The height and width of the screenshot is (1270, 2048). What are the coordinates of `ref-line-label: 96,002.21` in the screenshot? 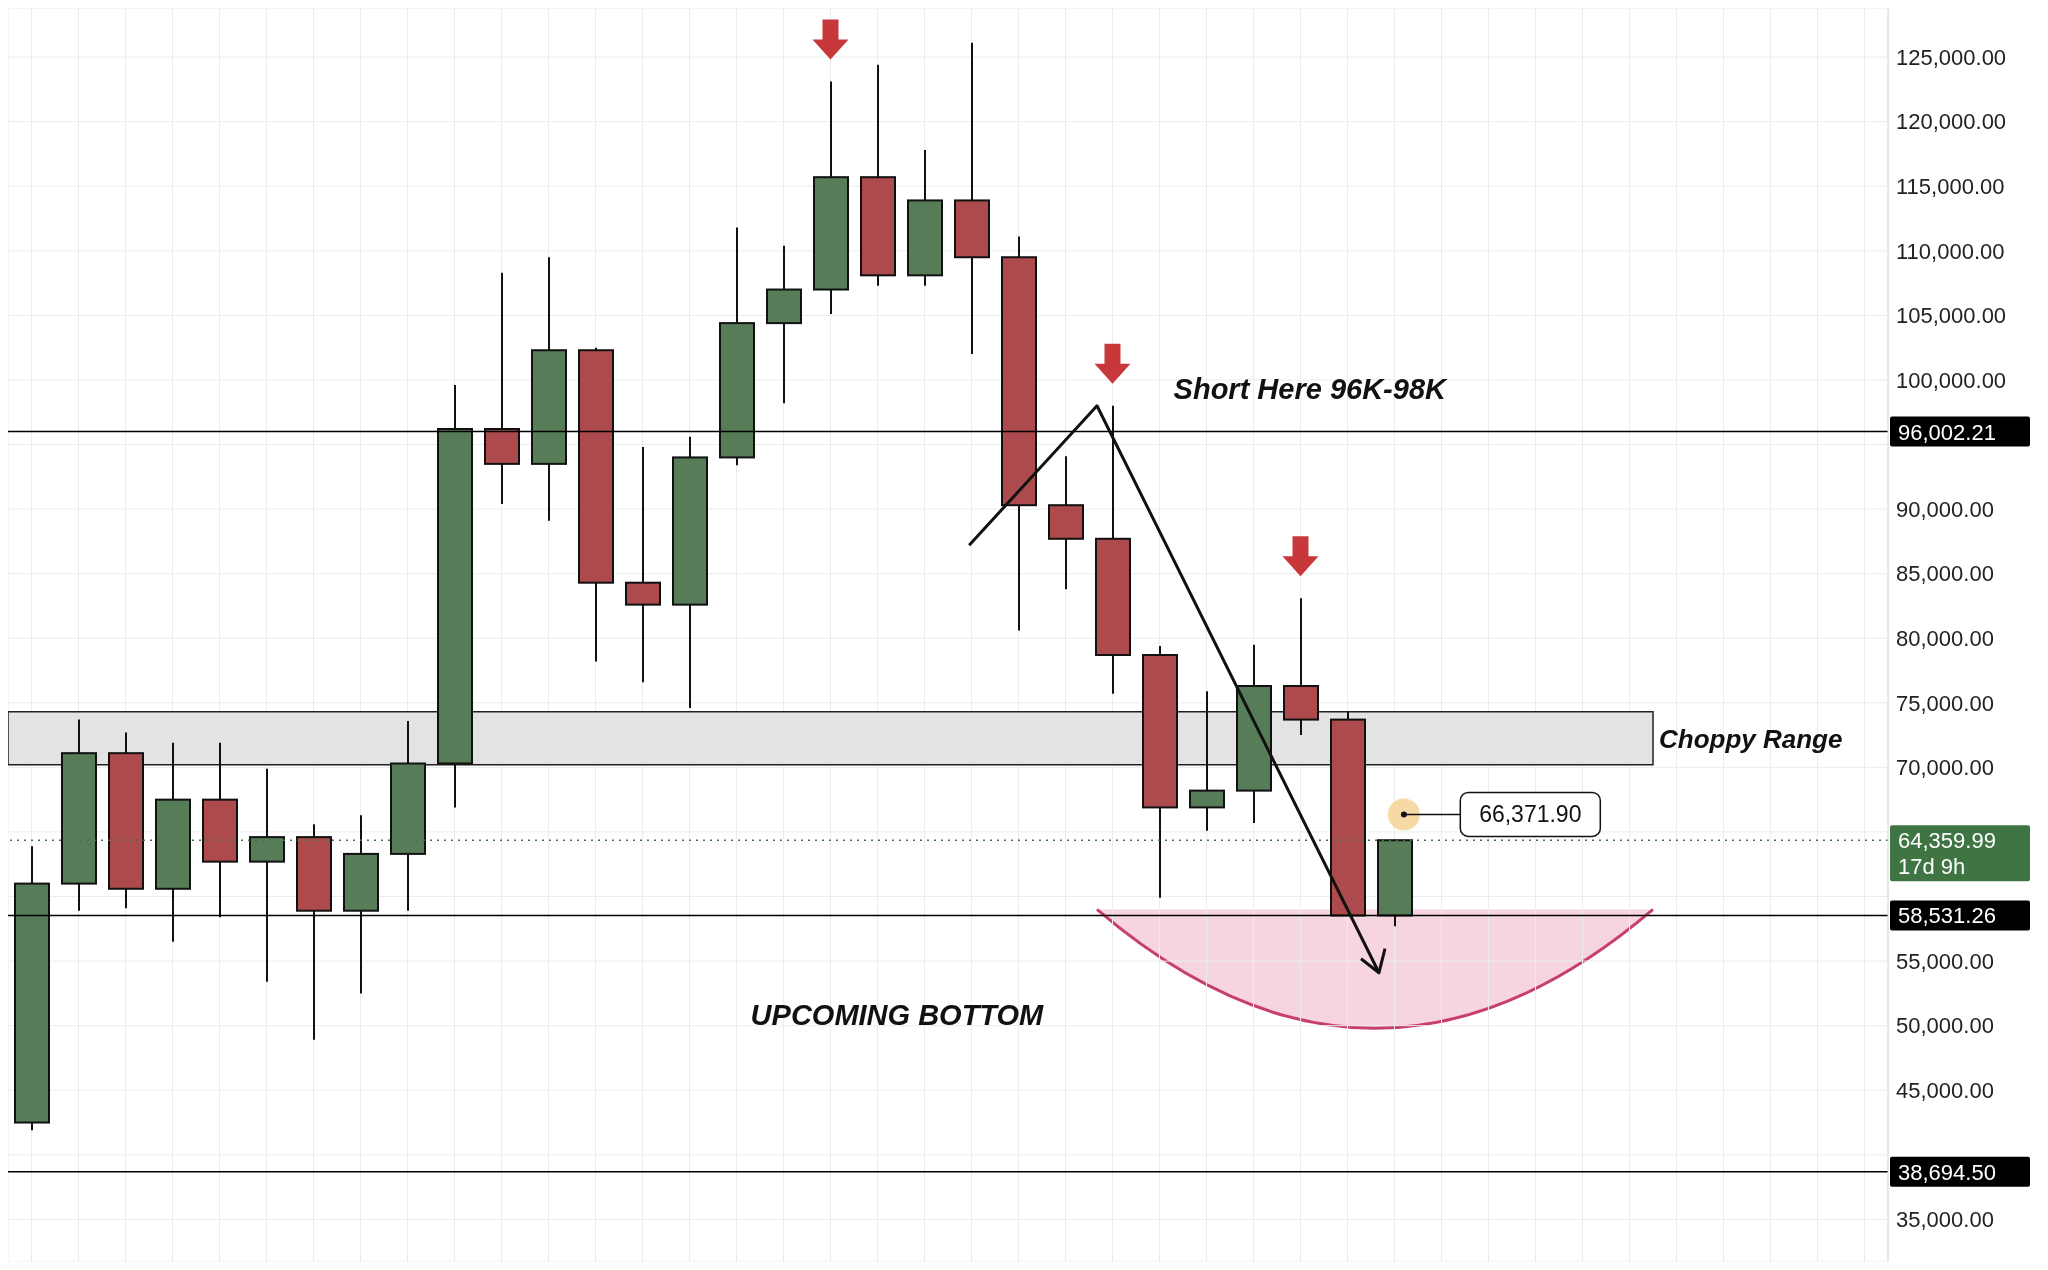 It's located at (1947, 432).